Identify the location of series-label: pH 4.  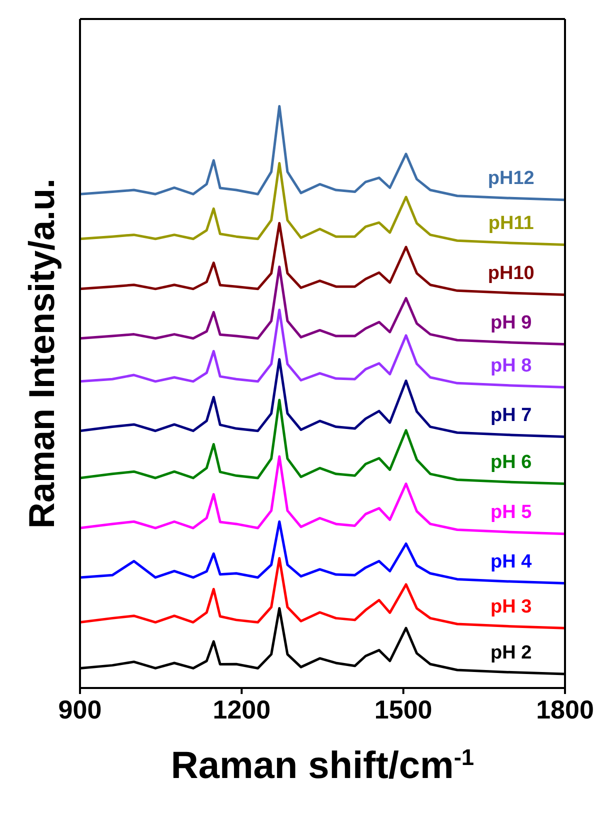
(511, 562).